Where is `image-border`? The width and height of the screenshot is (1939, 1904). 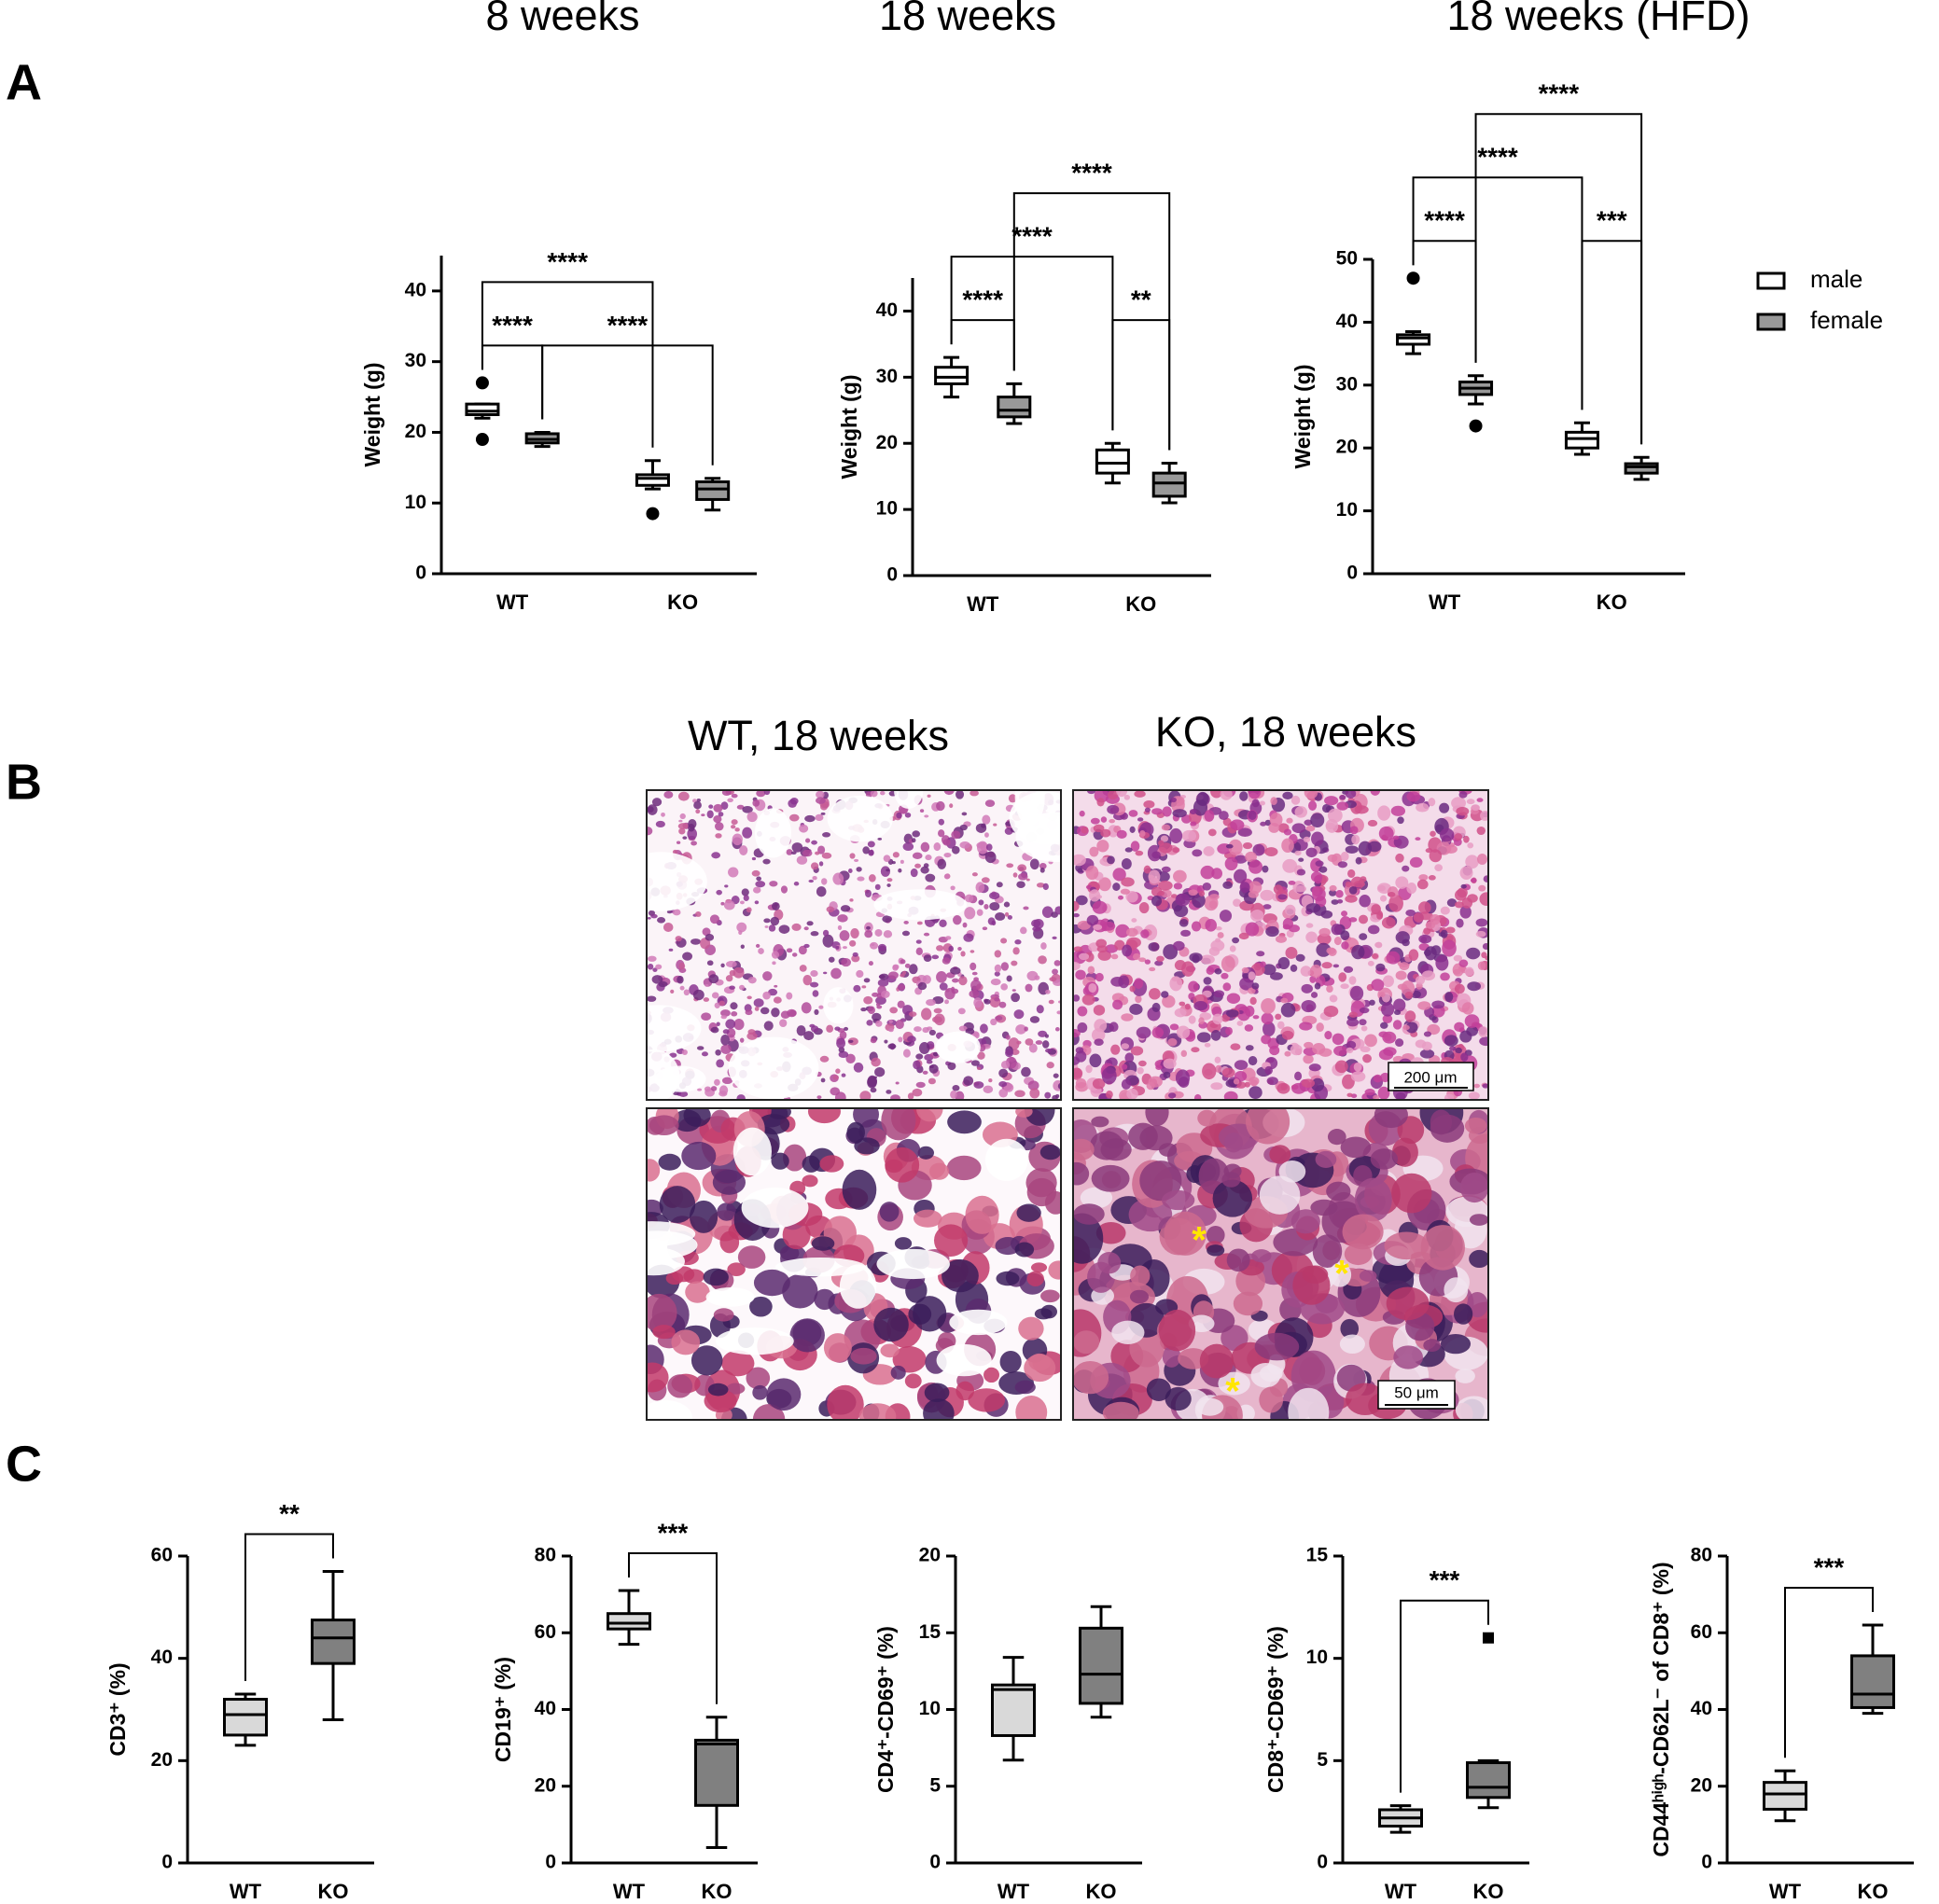
image-border is located at coordinates (1280, 1264).